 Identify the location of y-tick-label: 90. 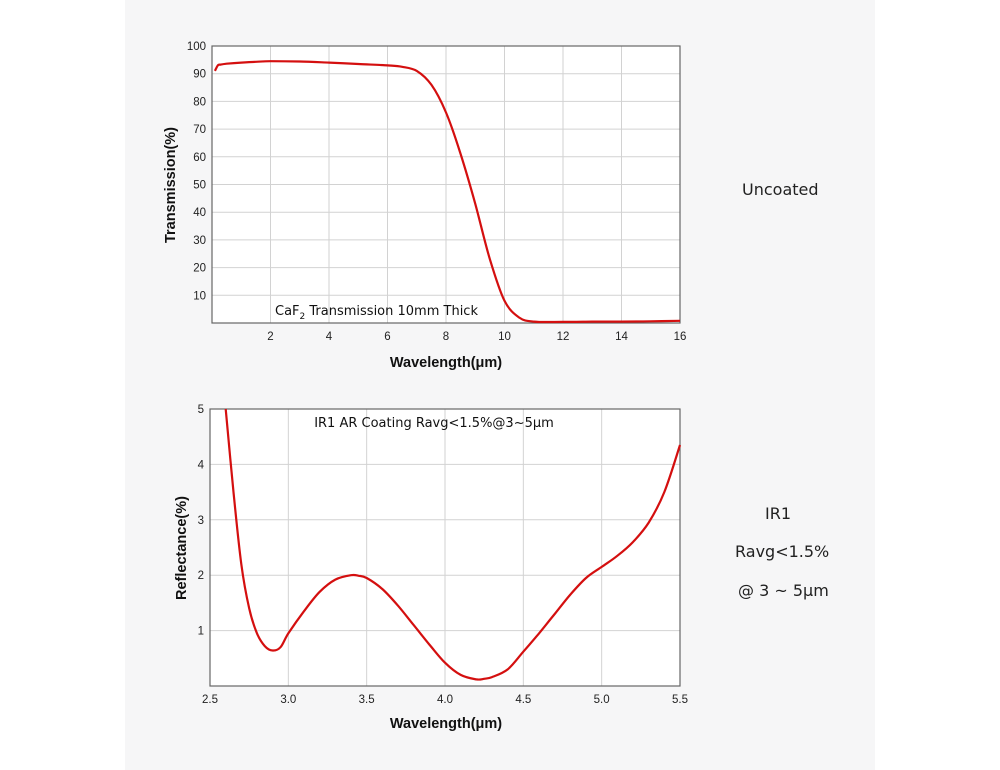
(199, 75).